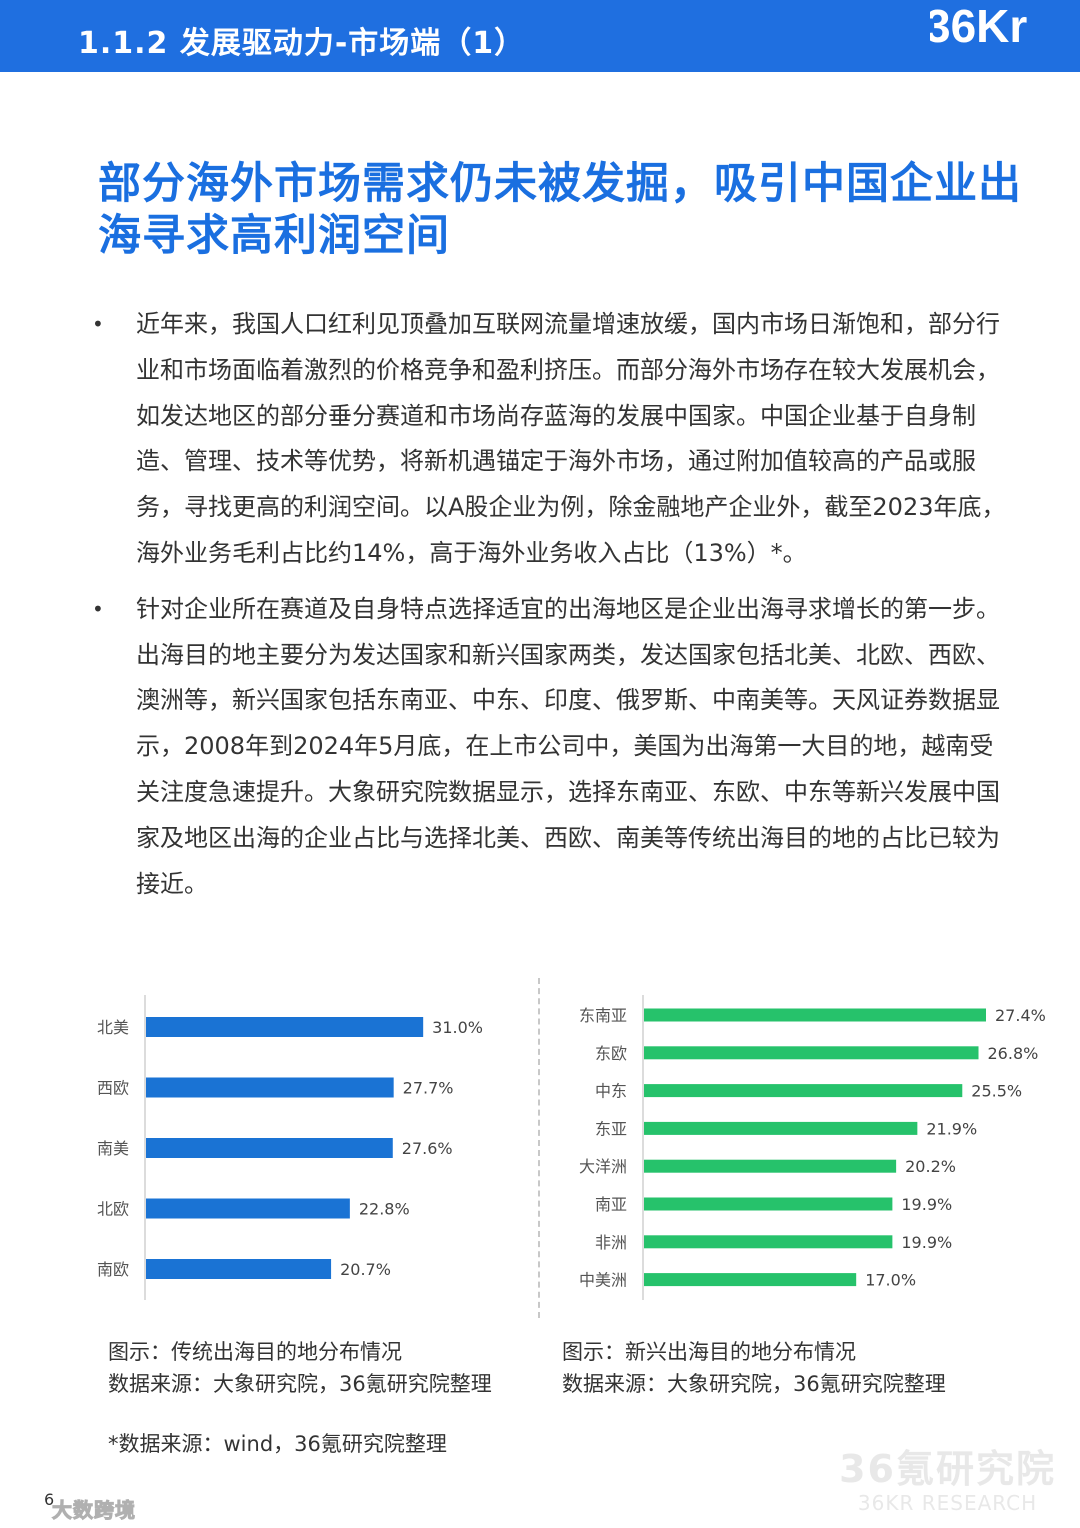 This screenshot has width=1080, height=1528. I want to click on section-title: 1.1.2 发展驱动力-市场端（1）, so click(302, 43).